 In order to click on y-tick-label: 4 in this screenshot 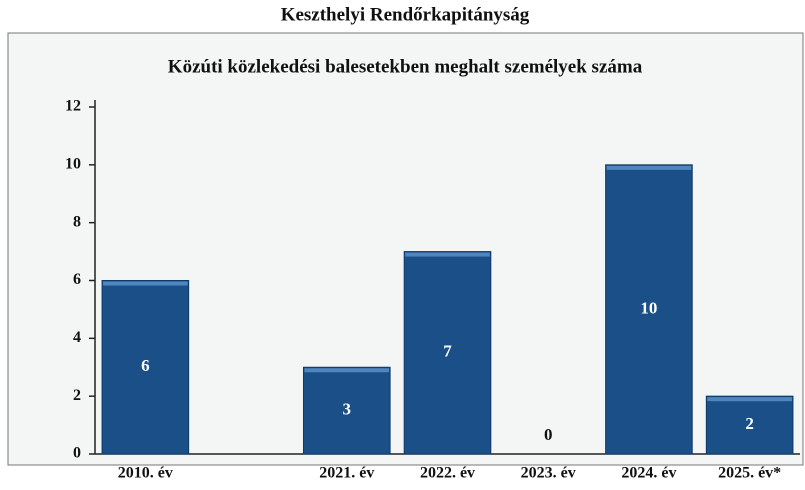, I will do `click(77, 337)`.